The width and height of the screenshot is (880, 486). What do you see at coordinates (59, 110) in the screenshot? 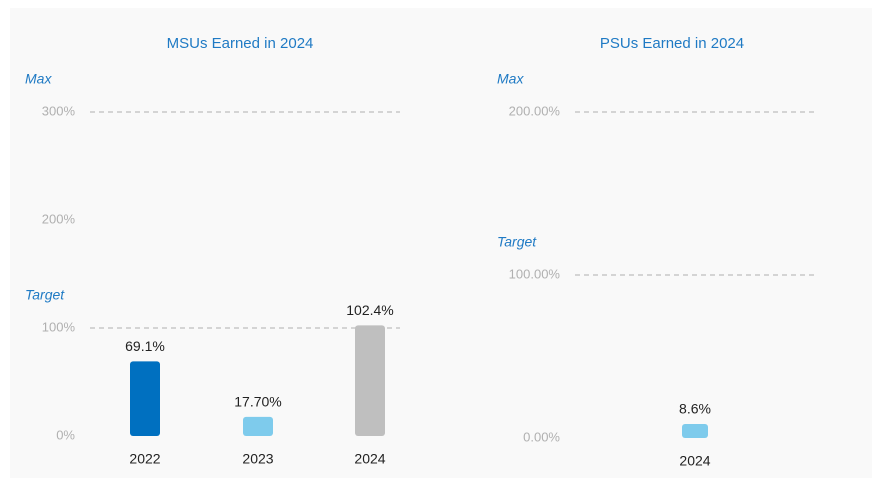
I see `y-tick-label: 300%` at bounding box center [59, 110].